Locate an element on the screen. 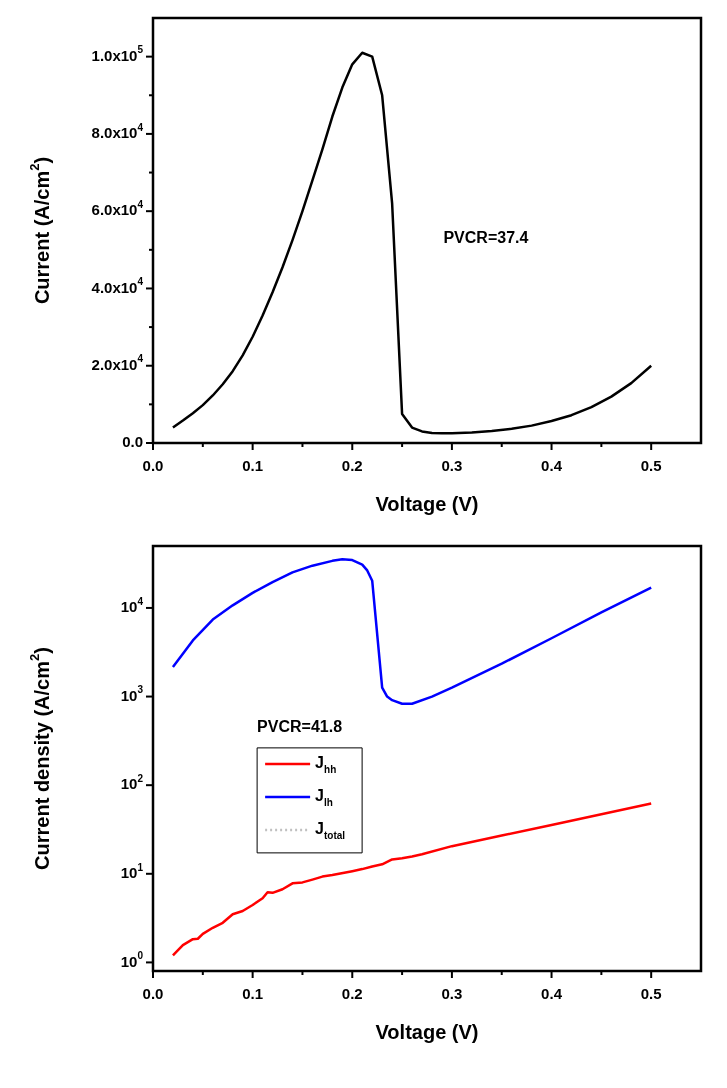 This screenshot has height=1088, width=727. annotation: PVCR=37.4 is located at coordinates (486, 238).